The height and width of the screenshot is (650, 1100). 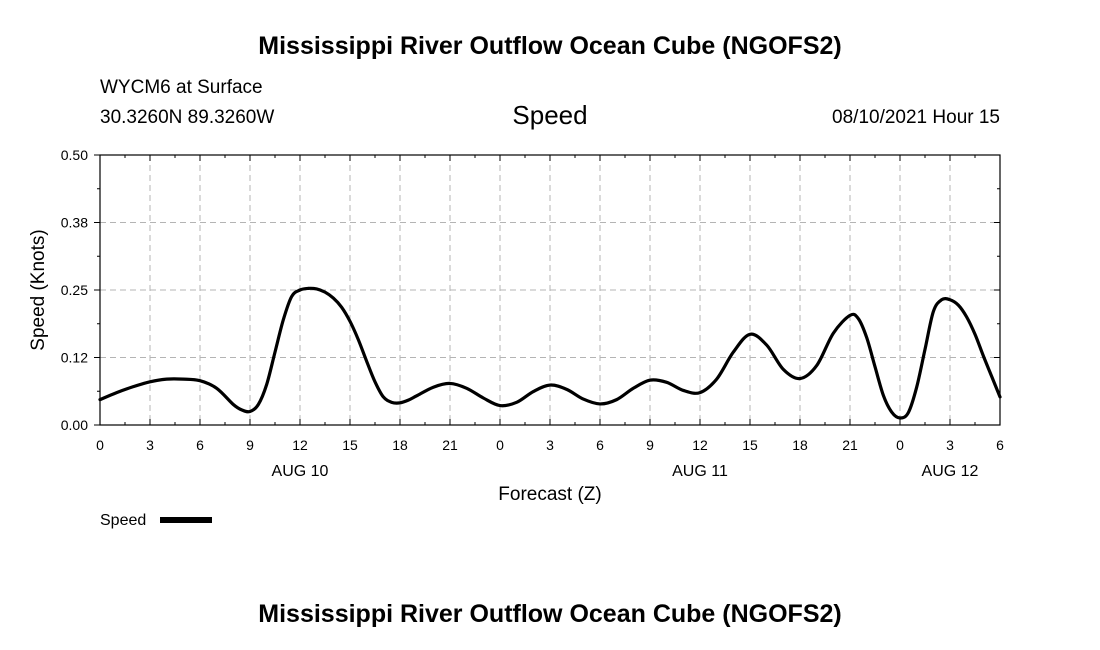 I want to click on y-tick-label: 0.25, so click(x=74, y=290).